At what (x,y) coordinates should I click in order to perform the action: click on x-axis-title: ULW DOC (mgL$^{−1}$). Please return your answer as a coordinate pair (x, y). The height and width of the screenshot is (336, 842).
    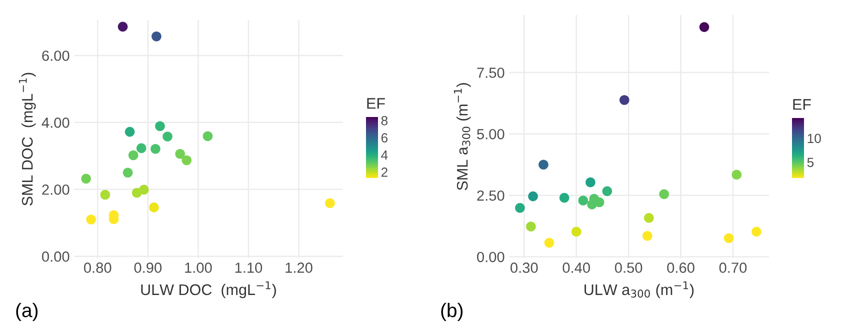
    Looking at the image, I should click on (208, 289).